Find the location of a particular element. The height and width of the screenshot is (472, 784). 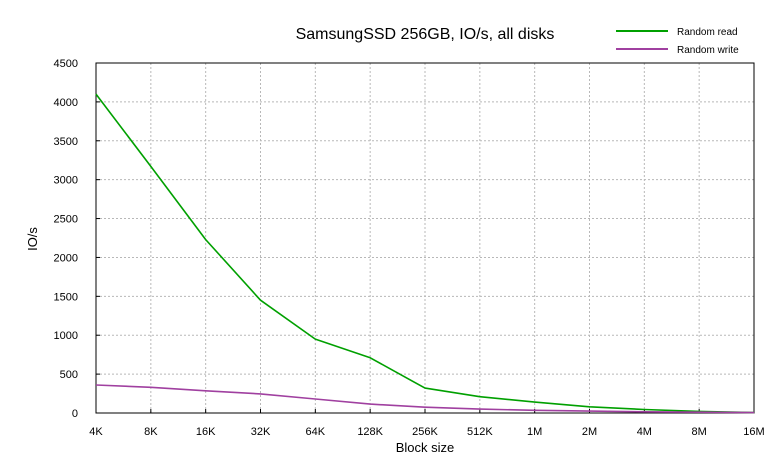

x-tick-label: 512K is located at coordinates (480, 432).